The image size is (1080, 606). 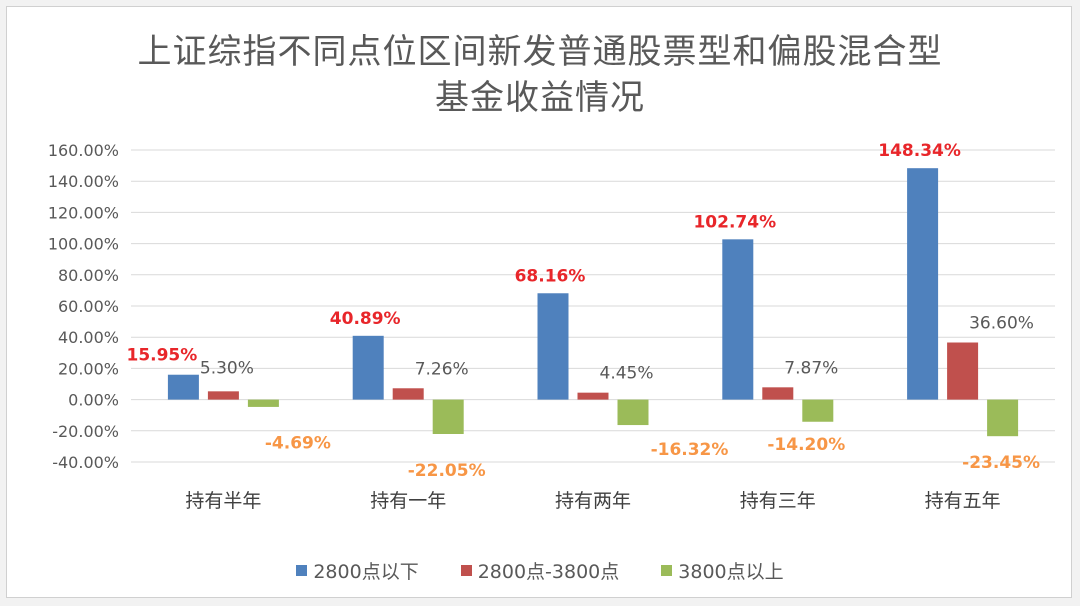 What do you see at coordinates (408, 501) in the screenshot?
I see `x-tick-label: 持有一年` at bounding box center [408, 501].